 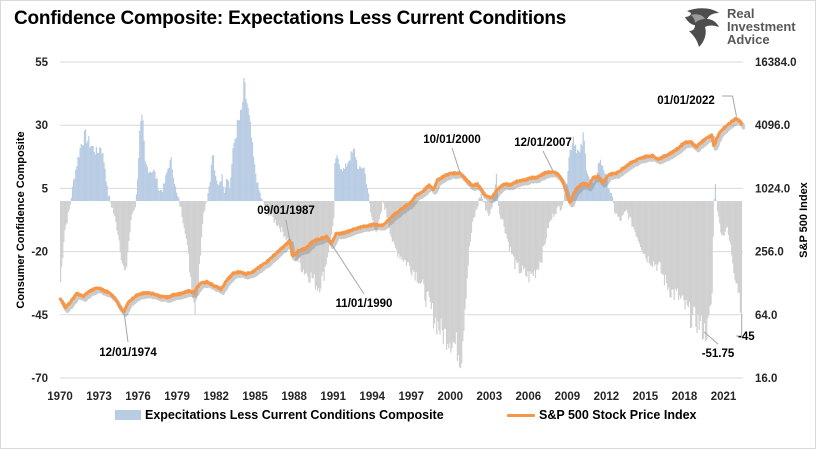 I want to click on y-axis-ticks: 55 30 5 -20 -45 -70, so click(x=39, y=221).